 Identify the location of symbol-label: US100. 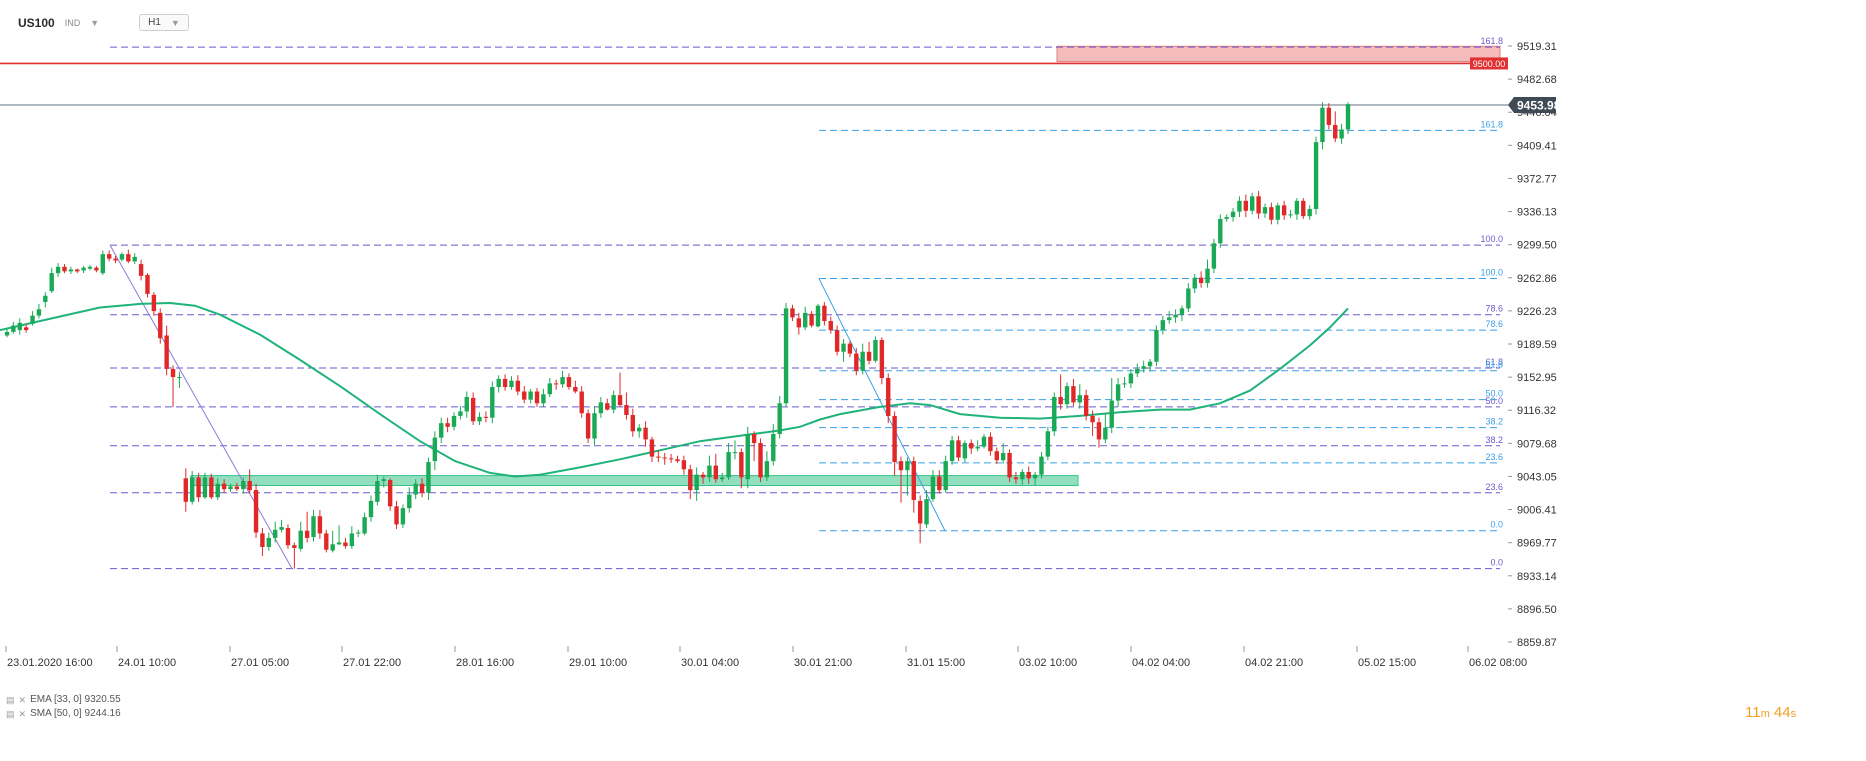
(36, 22).